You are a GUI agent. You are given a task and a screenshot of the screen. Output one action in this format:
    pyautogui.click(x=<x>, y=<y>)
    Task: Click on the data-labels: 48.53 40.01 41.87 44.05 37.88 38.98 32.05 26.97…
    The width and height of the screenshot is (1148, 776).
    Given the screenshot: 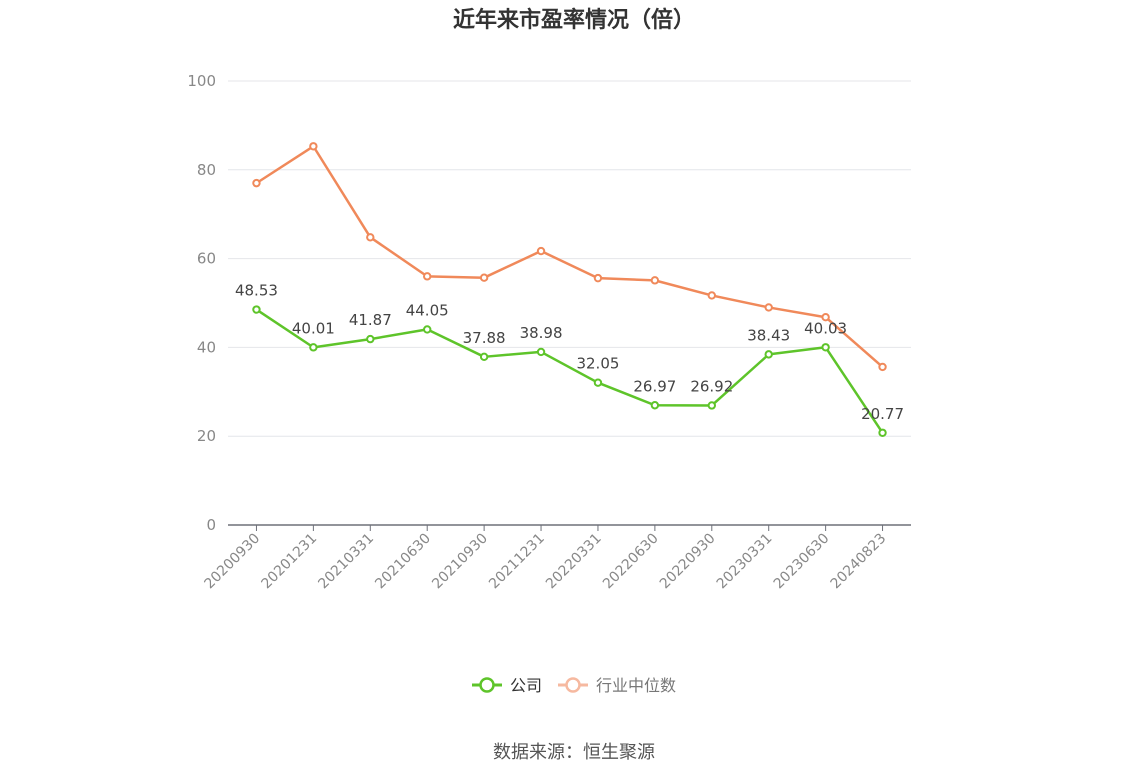 What is the action you would take?
    pyautogui.click(x=569, y=352)
    